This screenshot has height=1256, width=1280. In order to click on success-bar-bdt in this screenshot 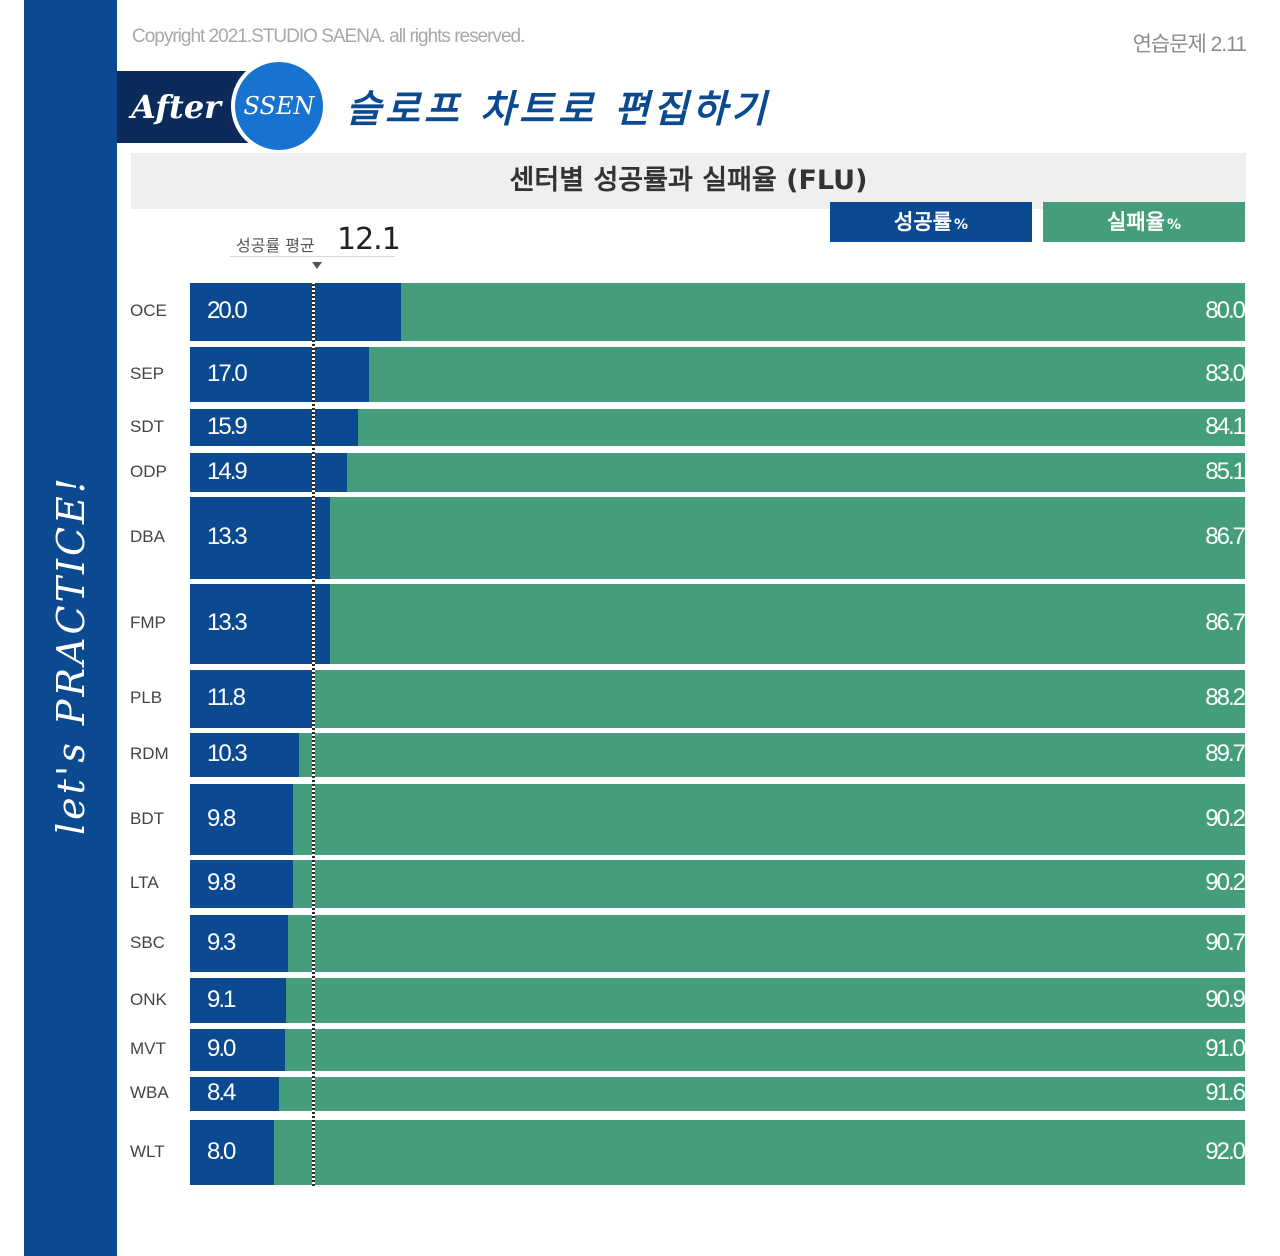, I will do `click(242, 819)`.